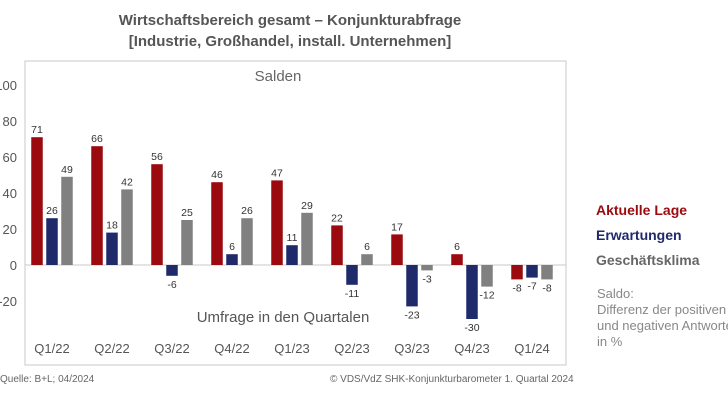  Describe the element at coordinates (171, 348) in the screenshot. I see `x-tick-label: Q3/22` at that location.